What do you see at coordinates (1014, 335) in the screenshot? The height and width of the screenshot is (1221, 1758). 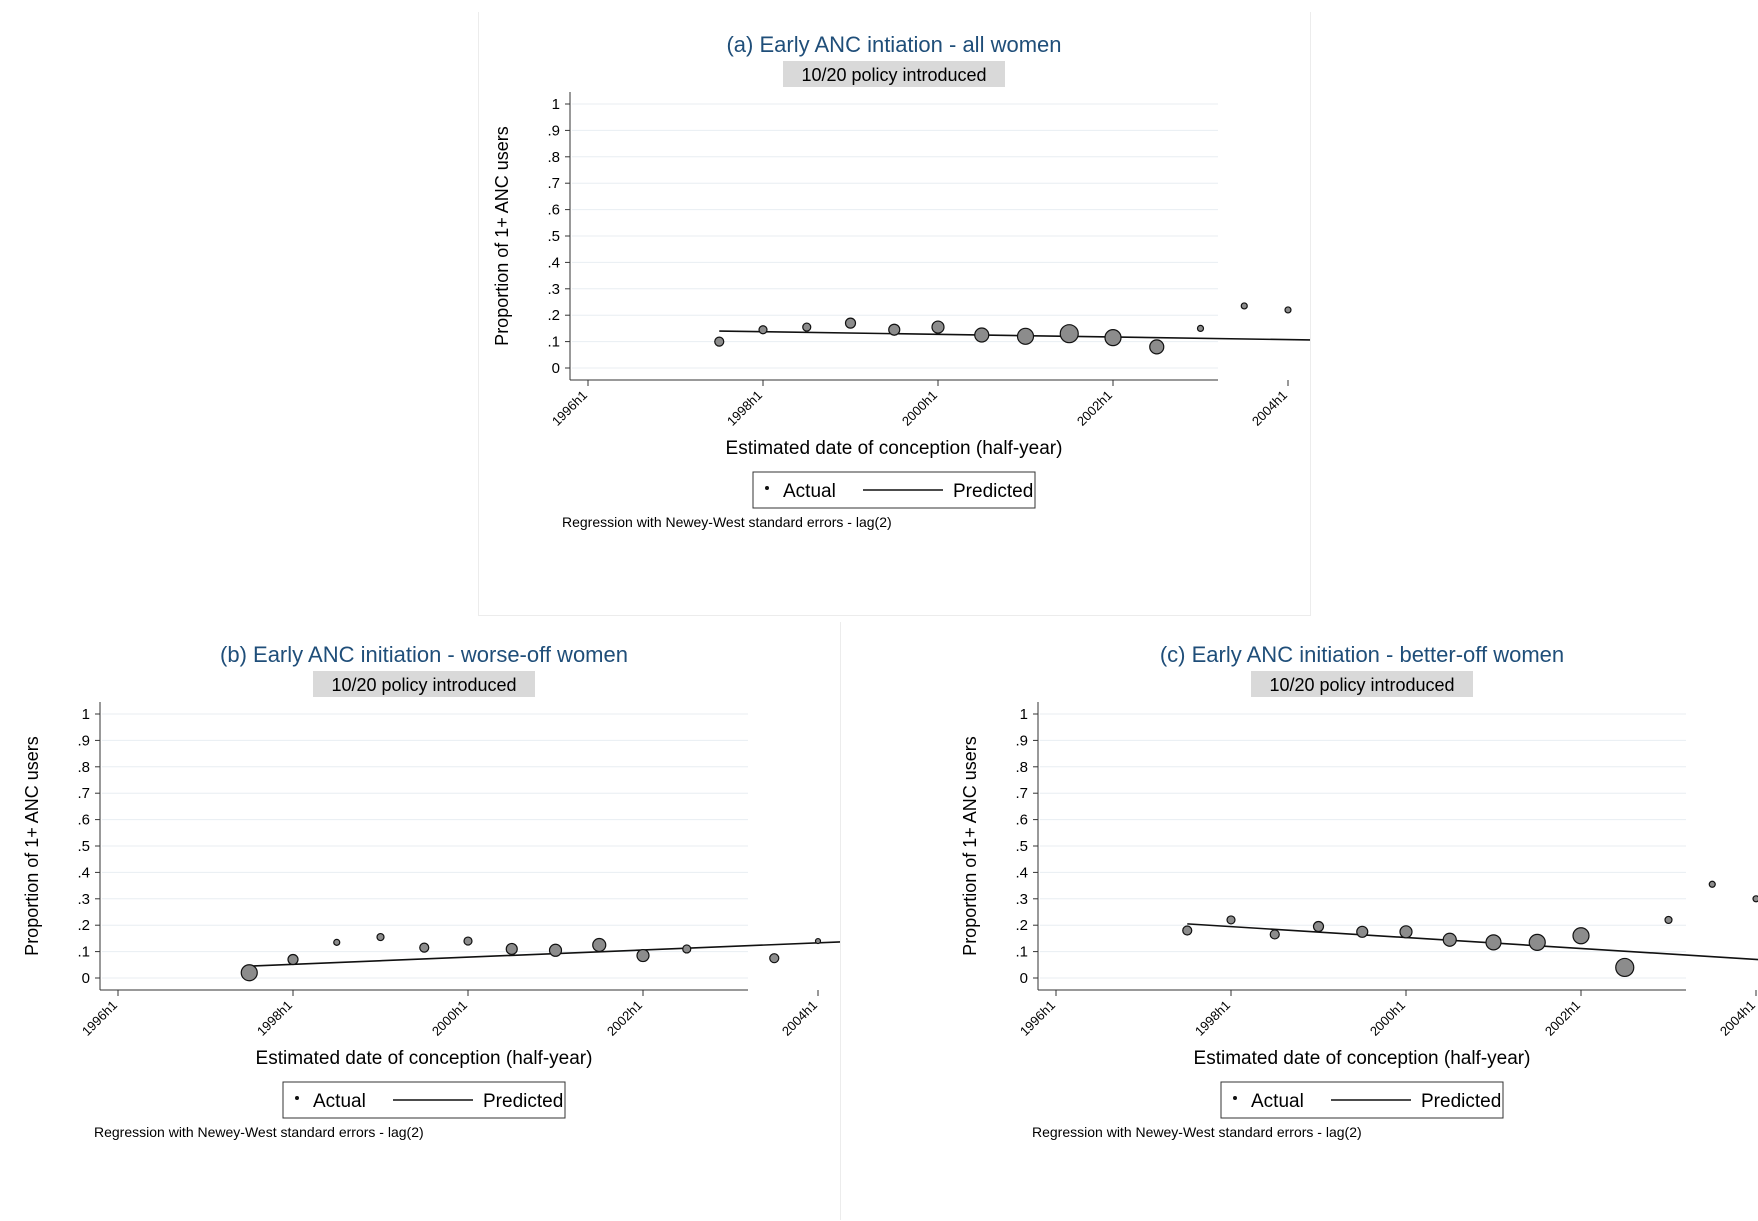 I see `predicted-trend-line` at bounding box center [1014, 335].